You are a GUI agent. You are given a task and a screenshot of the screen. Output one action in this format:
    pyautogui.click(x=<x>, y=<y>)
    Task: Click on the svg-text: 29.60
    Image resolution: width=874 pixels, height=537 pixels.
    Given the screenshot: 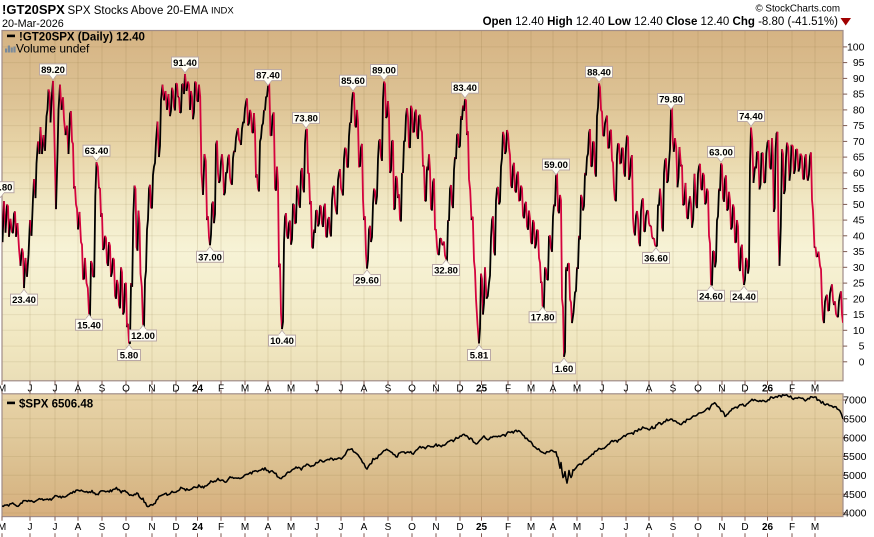 What is the action you would take?
    pyautogui.click(x=367, y=281)
    